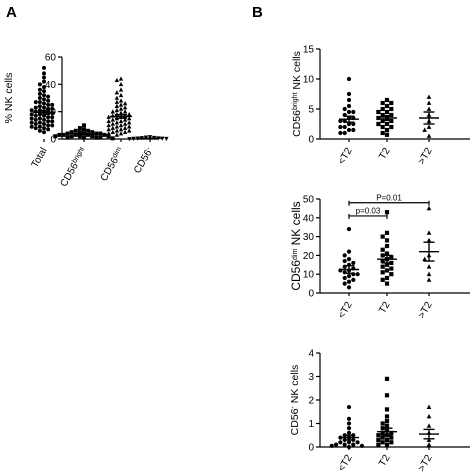 This screenshot has height=474, width=474. What do you see at coordinates (425, 463) in the screenshot?
I see `x-category-label: >T2` at bounding box center [425, 463].